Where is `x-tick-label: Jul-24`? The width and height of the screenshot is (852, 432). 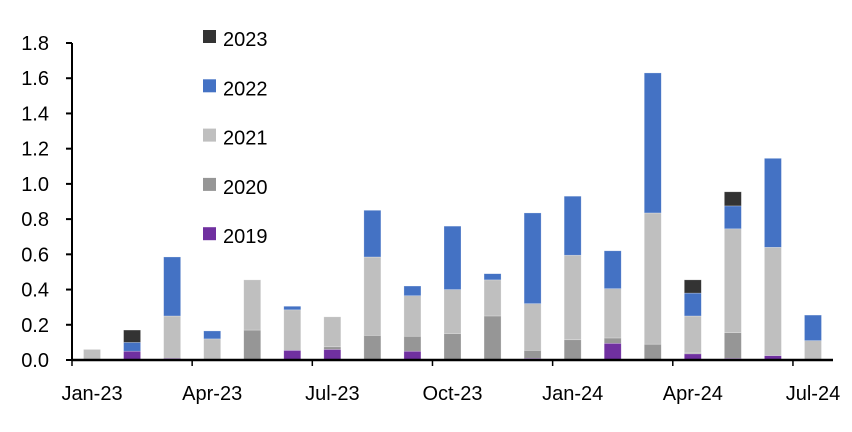
x-tick-label: Jul-24 is located at coordinates (813, 394).